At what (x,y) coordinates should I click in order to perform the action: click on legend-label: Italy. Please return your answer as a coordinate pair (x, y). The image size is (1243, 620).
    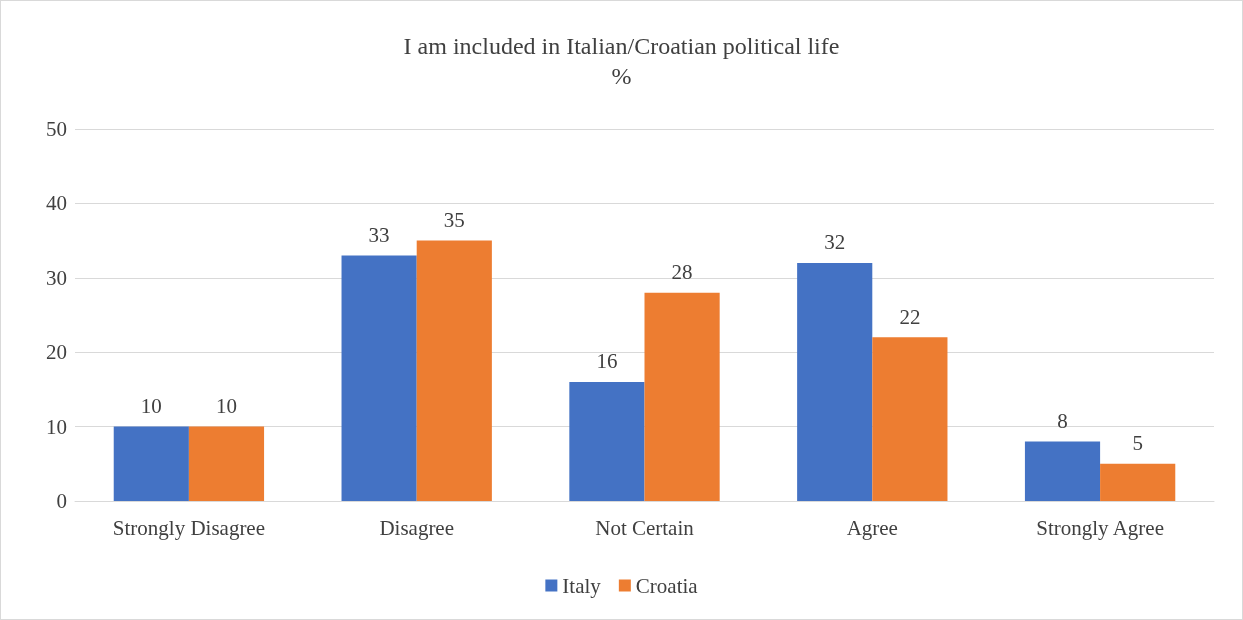
    Looking at the image, I should click on (582, 585).